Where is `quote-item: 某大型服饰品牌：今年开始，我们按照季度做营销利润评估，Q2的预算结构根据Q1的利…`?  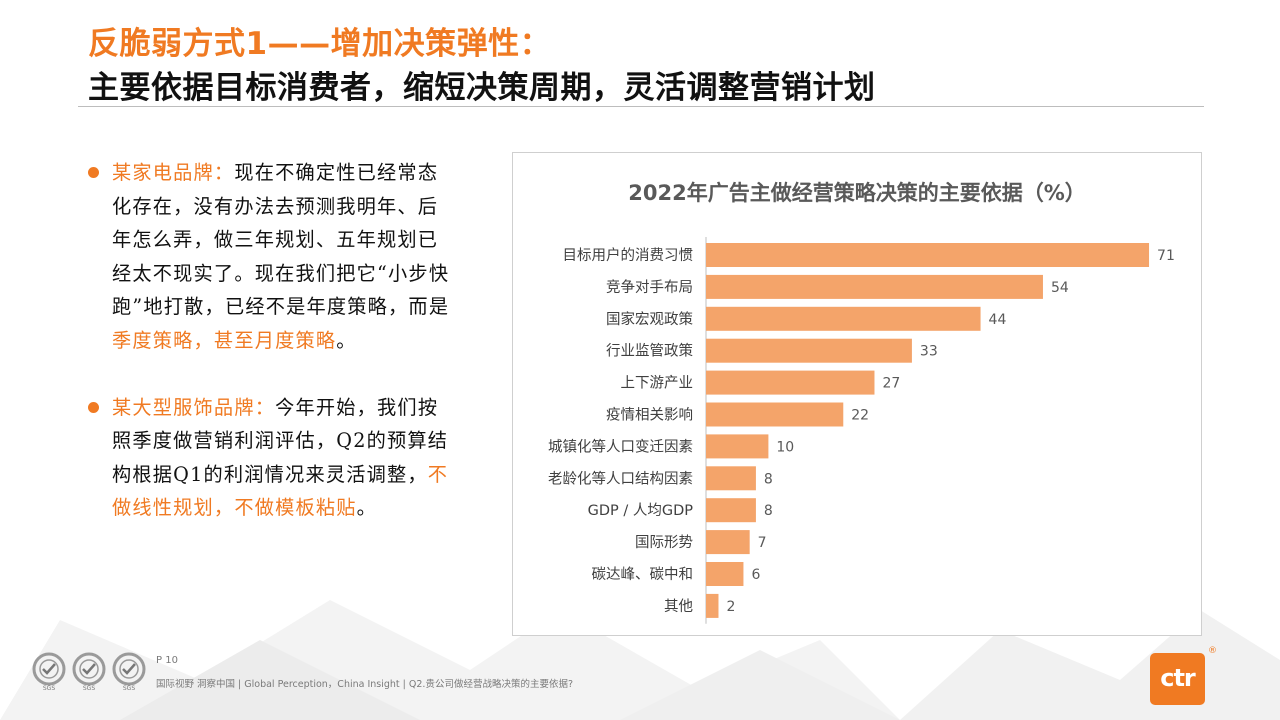 quote-item: 某大型服饰品牌：今年开始，我们按照季度做营销利润评估，Q2的预算结构根据Q1的利… is located at coordinates (273, 458).